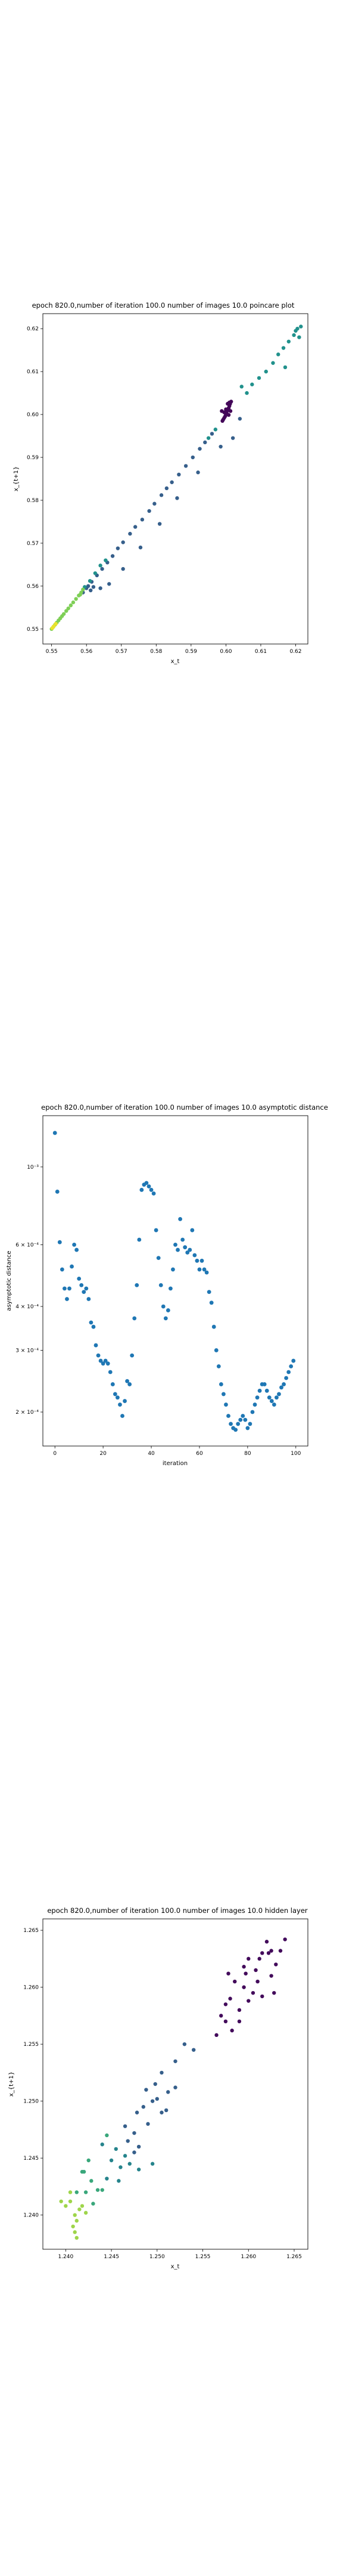  Describe the element at coordinates (174, 650) in the screenshot. I see `x-axis-ticks: 0.55 0.56 0.57 0.58 0.59 0.60 0.61 0.62` at that location.